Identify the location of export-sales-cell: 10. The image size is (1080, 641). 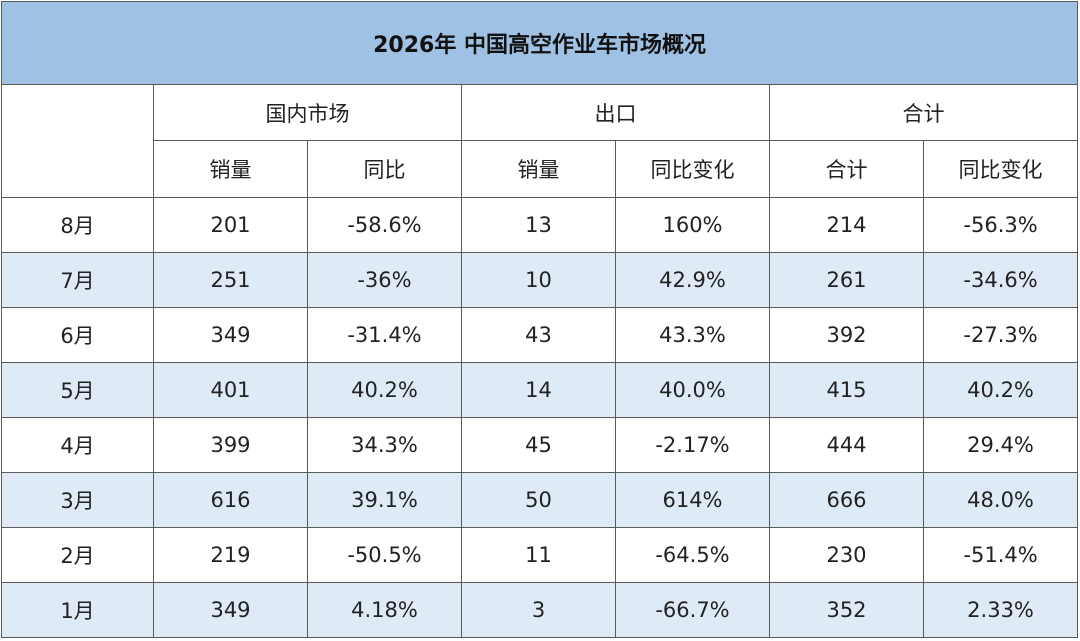
(538, 280).